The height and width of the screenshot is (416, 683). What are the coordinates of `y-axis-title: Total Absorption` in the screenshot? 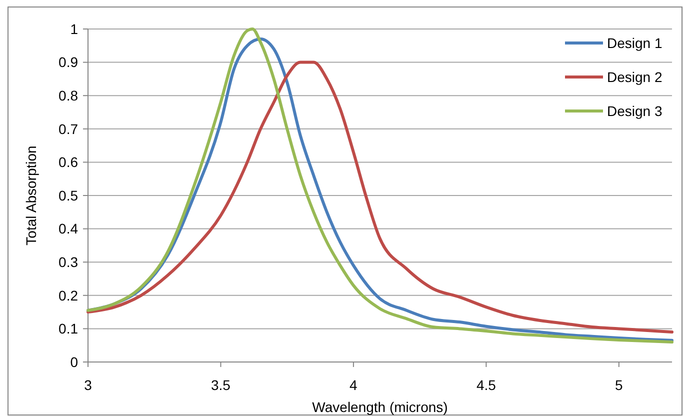 It's located at (31, 196).